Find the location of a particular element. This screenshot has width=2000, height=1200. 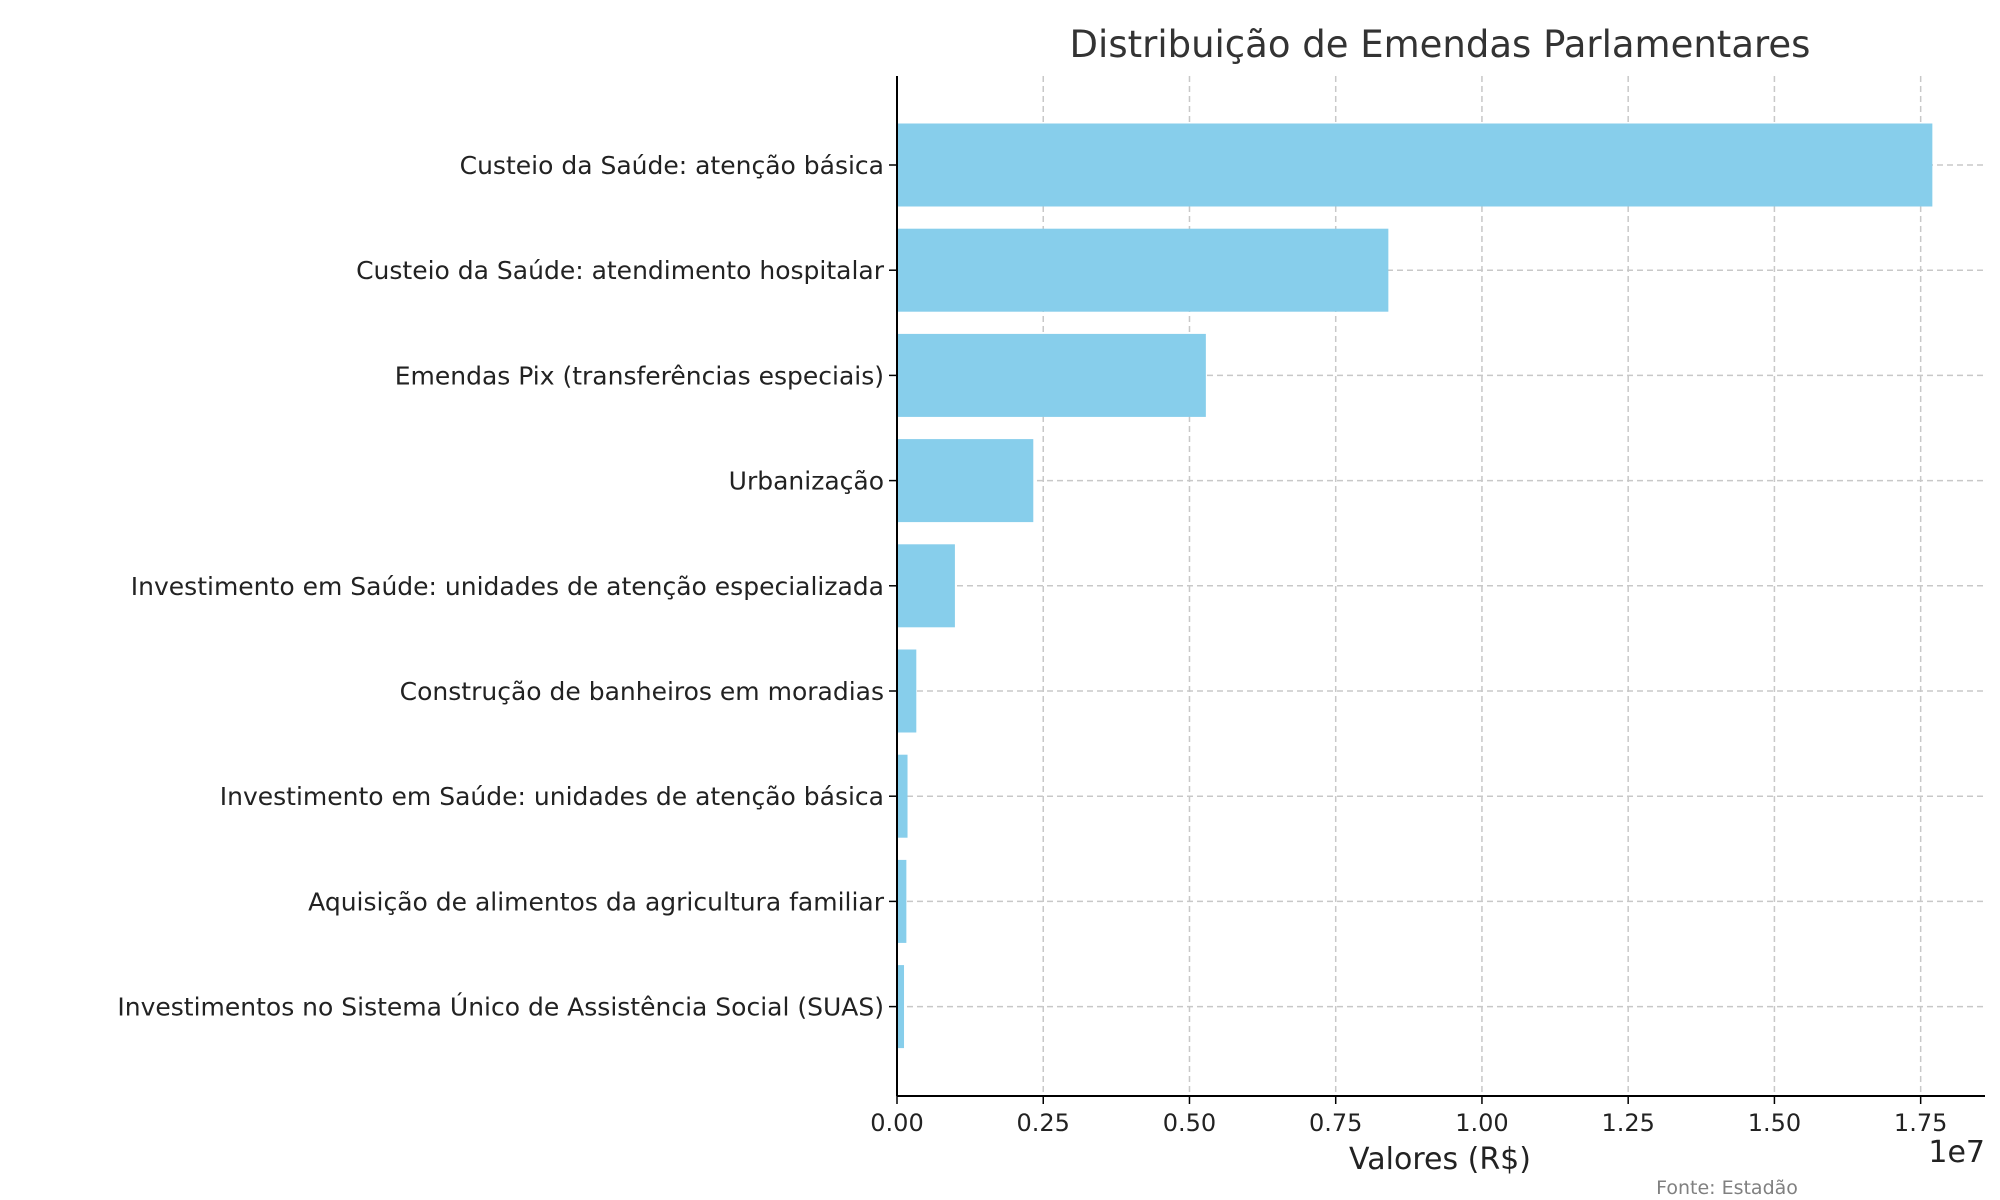

y-tick-label: Emendas Pix (transferências especiais) is located at coordinates (639, 375).